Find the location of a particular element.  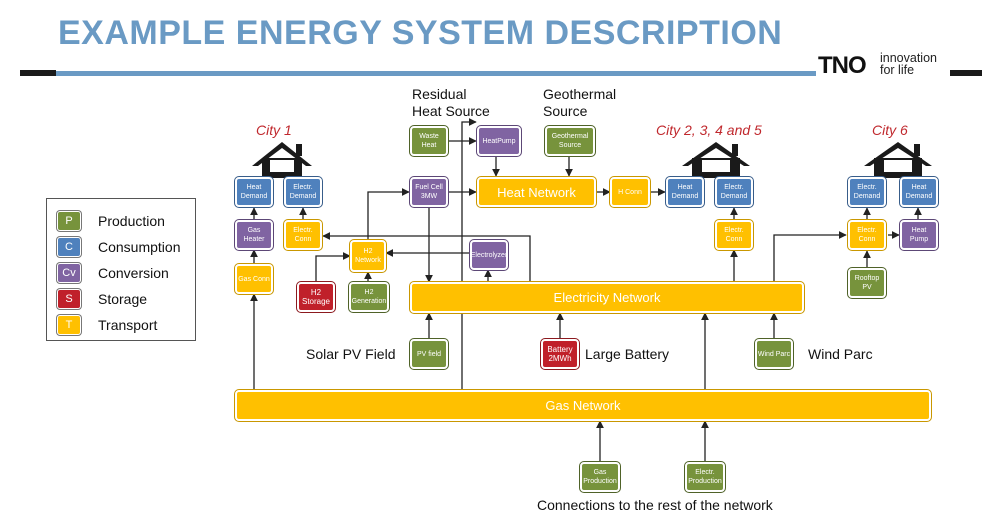

header-rule-right is located at coordinates (966, 73).